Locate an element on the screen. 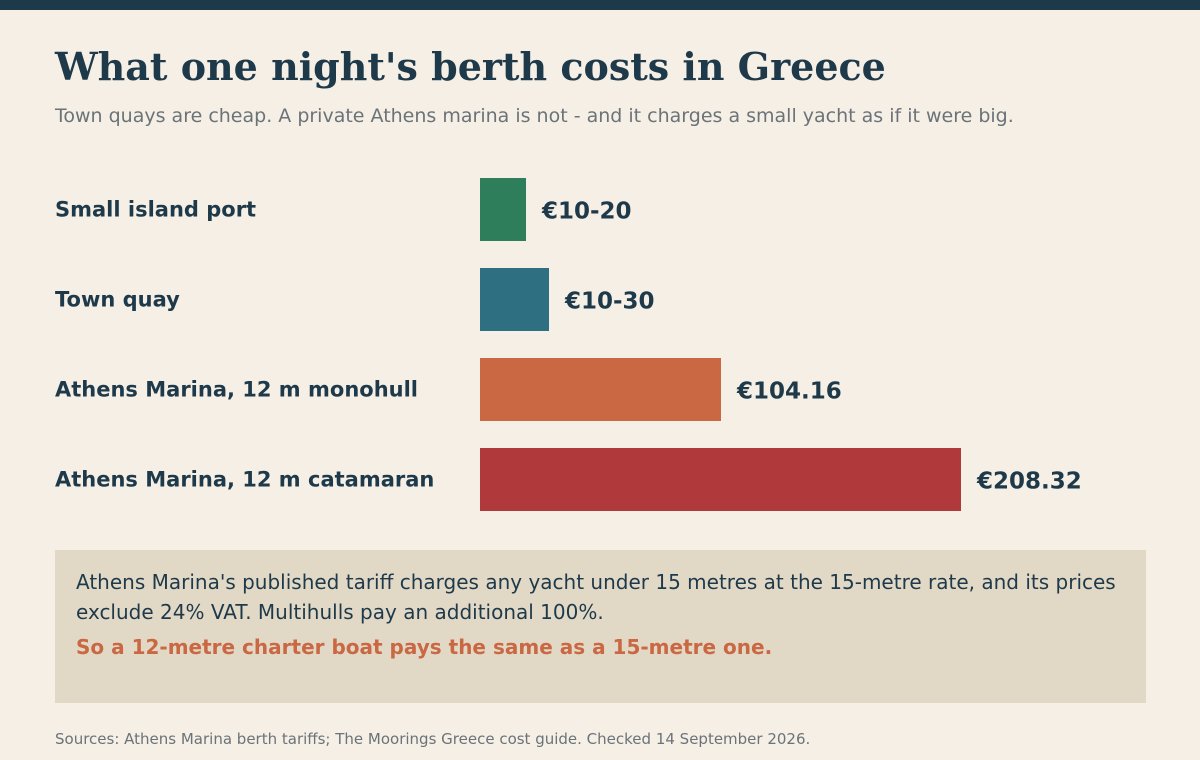  value-label: €104.16 is located at coordinates (789, 392).